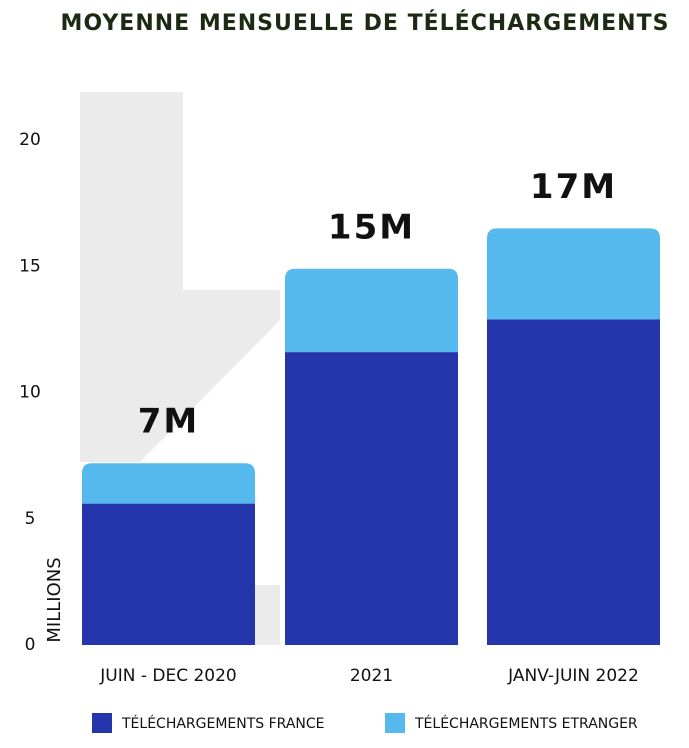 Image resolution: width=689 pixels, height=748 pixels. I want to click on x-tick-label: JANV-JUIN 2022, so click(573, 676).